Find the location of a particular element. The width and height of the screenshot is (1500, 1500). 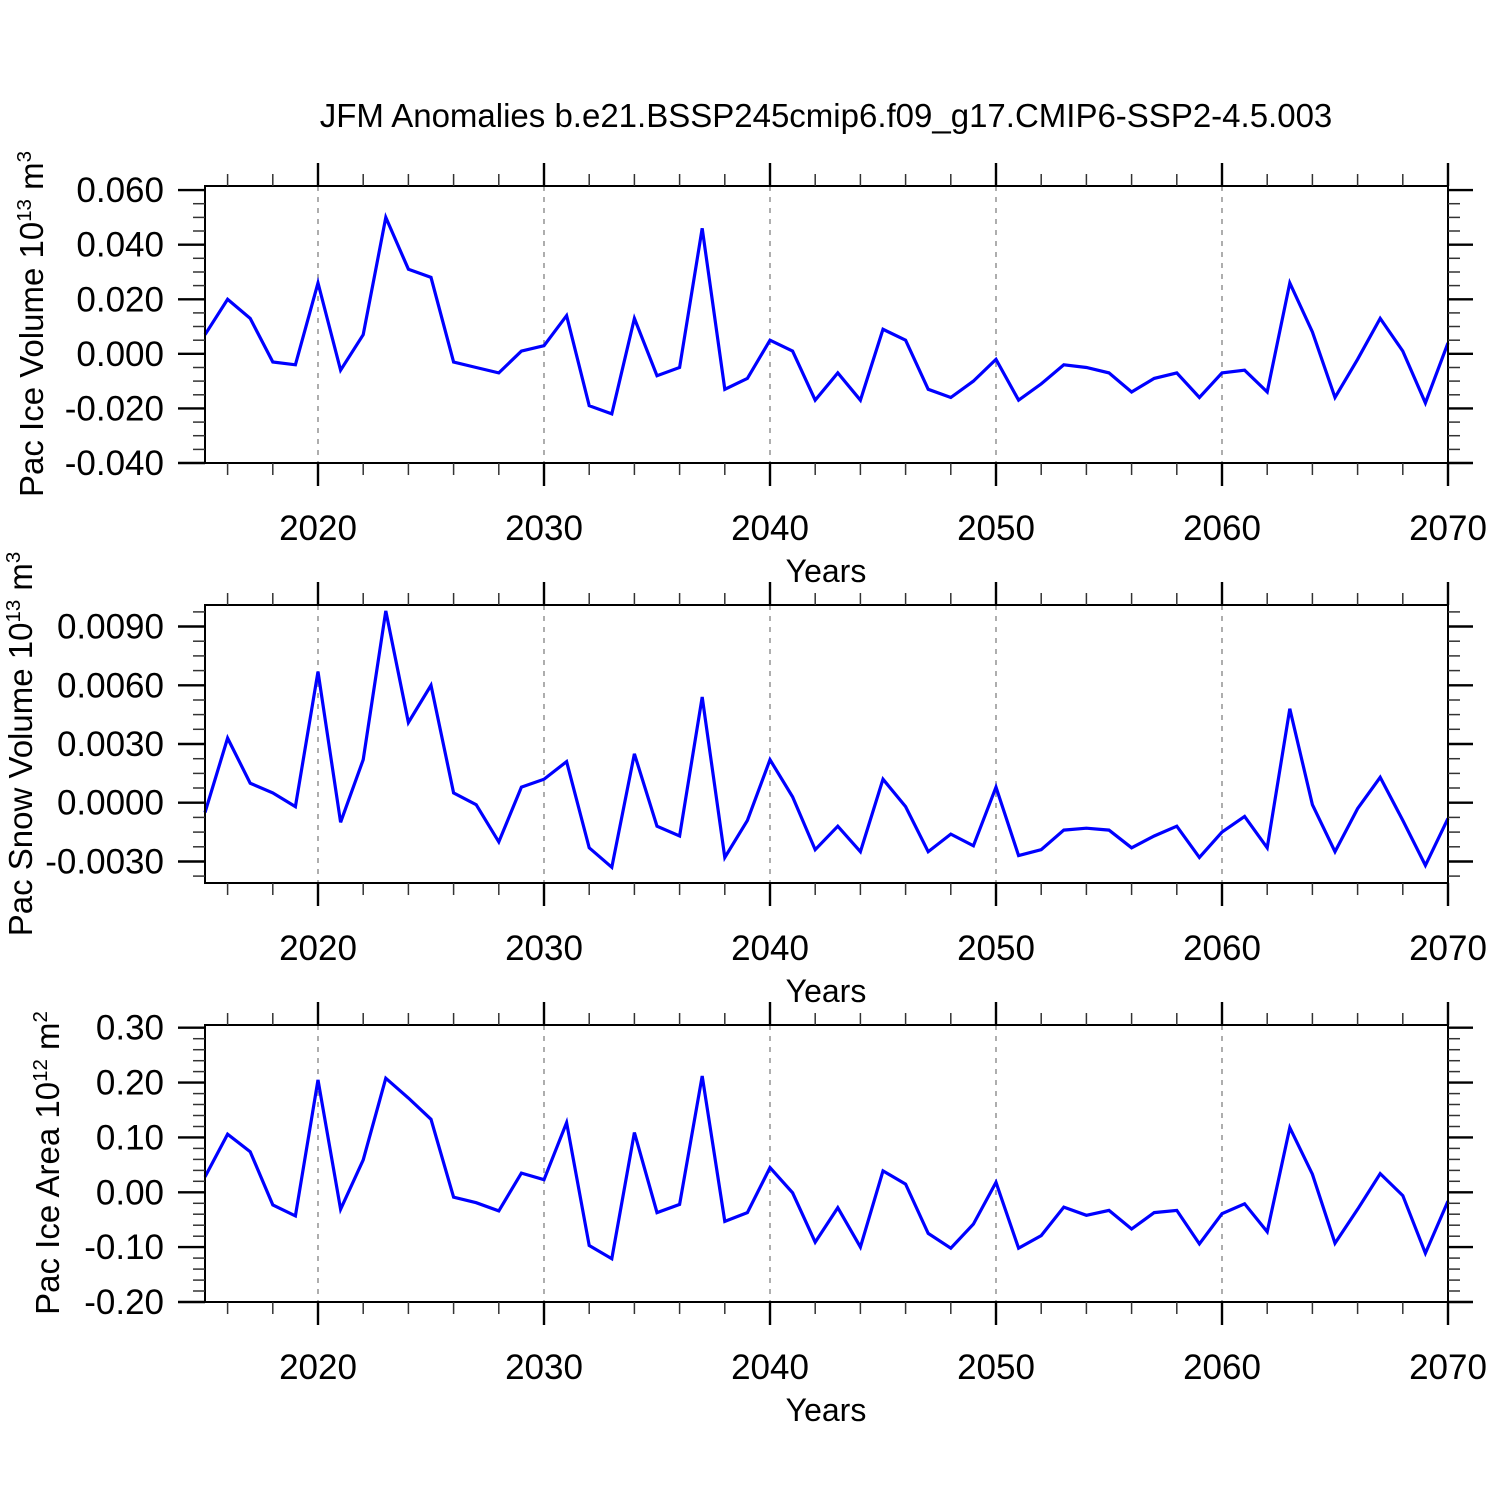

x-axis-label-panel-3: Years is located at coordinates (826, 1410).